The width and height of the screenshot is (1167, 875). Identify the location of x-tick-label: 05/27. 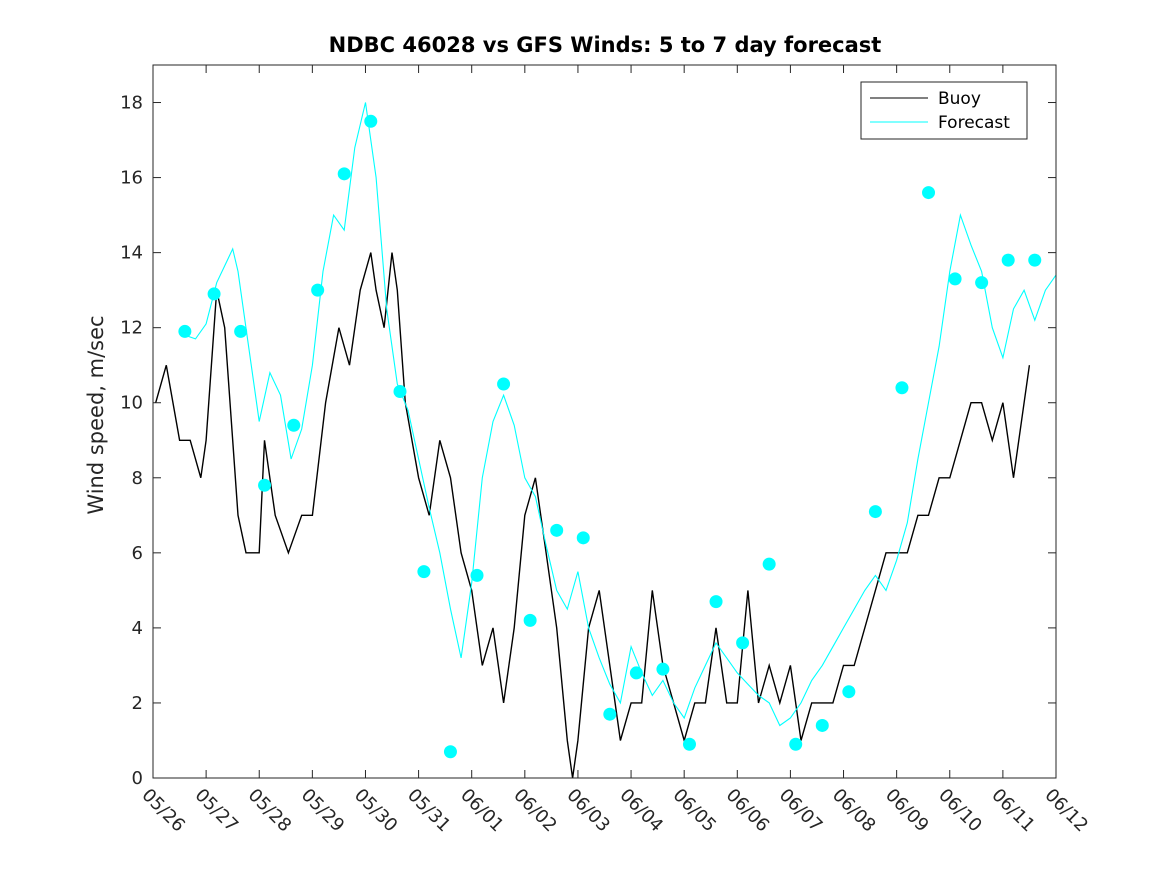
(217, 811).